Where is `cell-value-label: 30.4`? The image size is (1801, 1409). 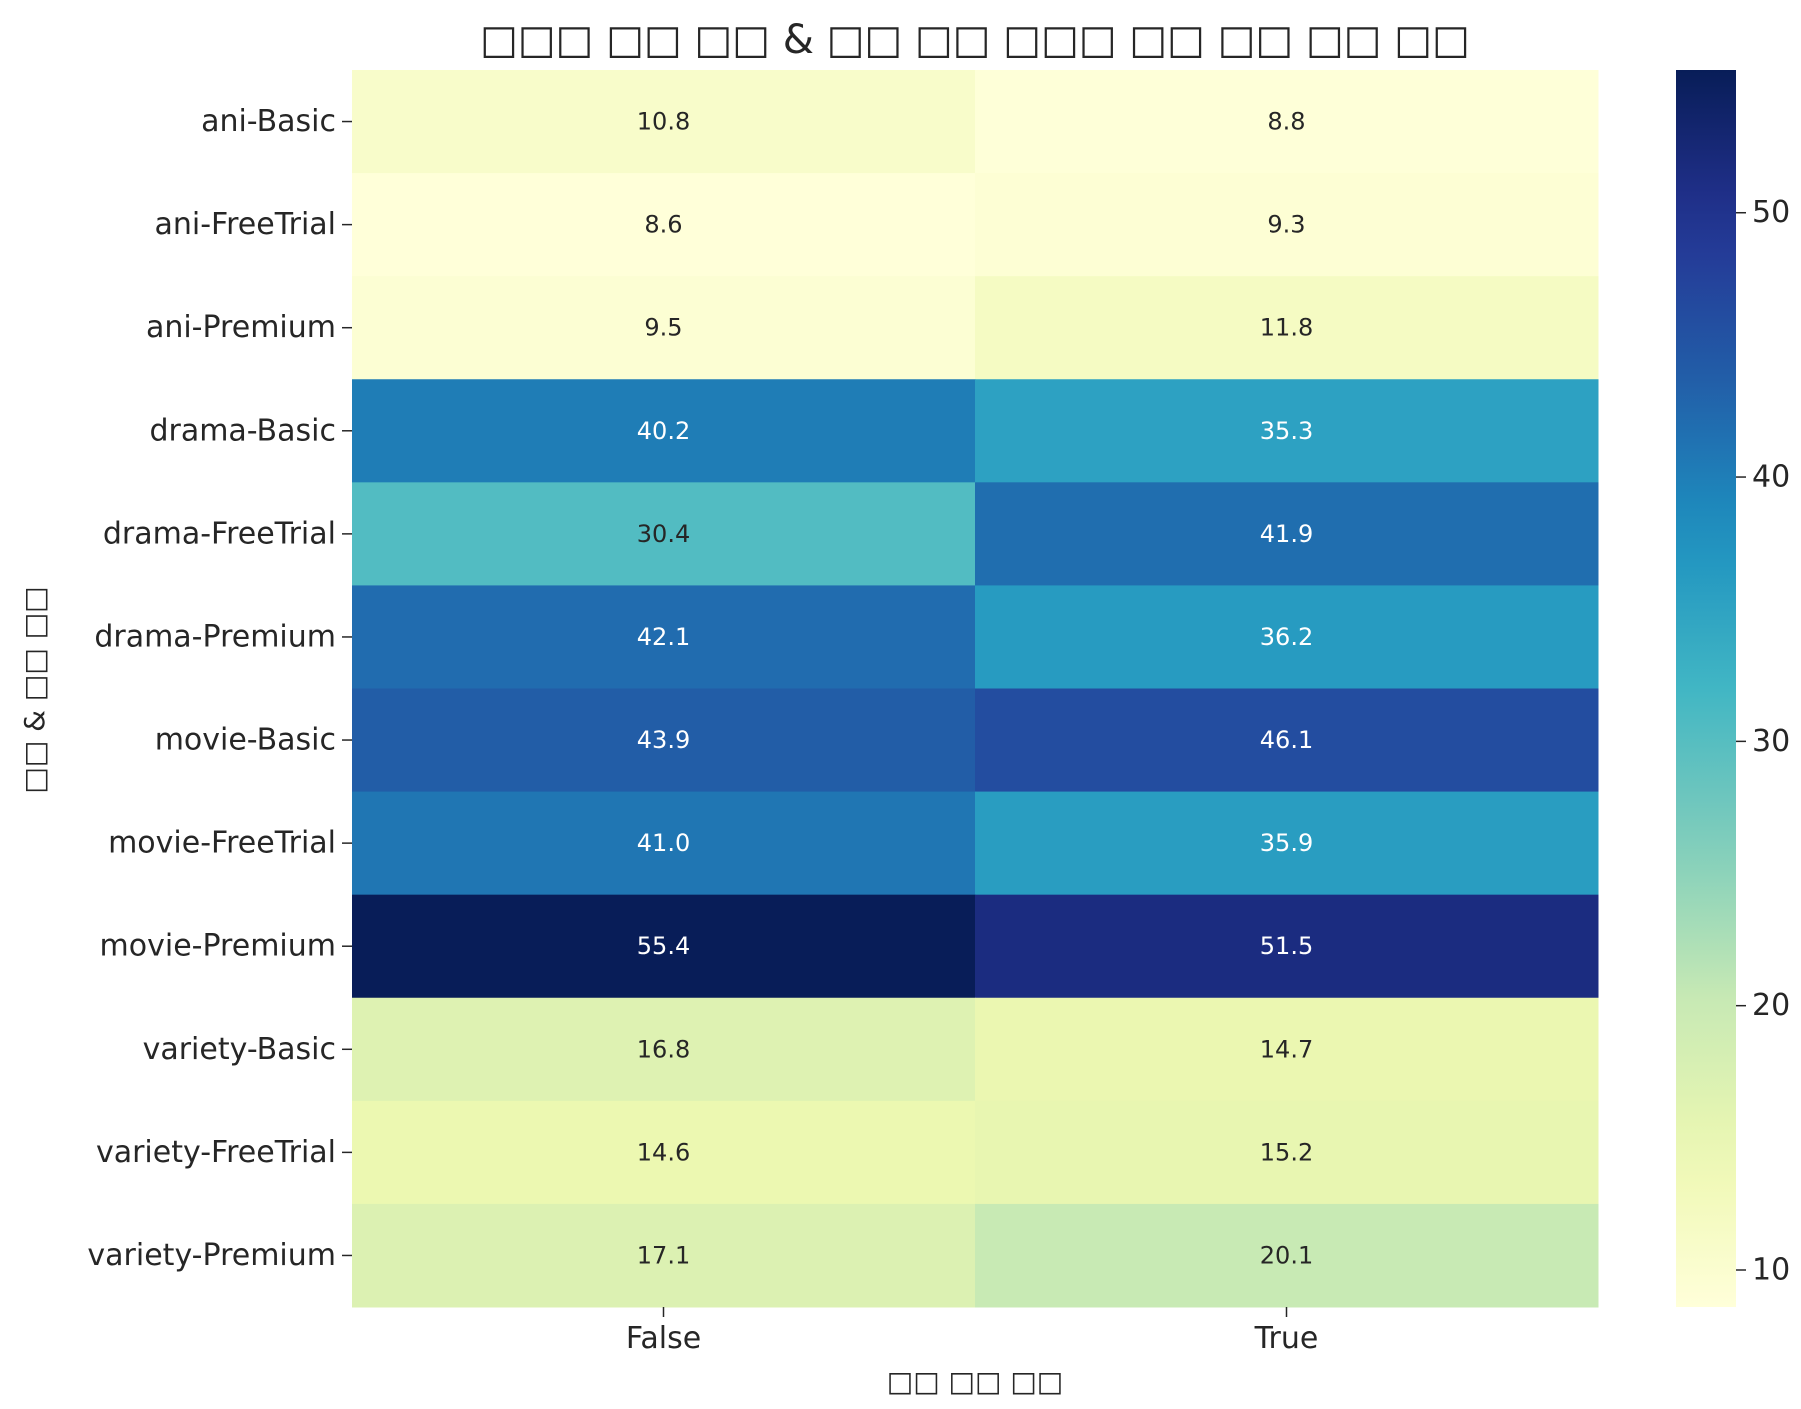 cell-value-label: 30.4 is located at coordinates (663, 534).